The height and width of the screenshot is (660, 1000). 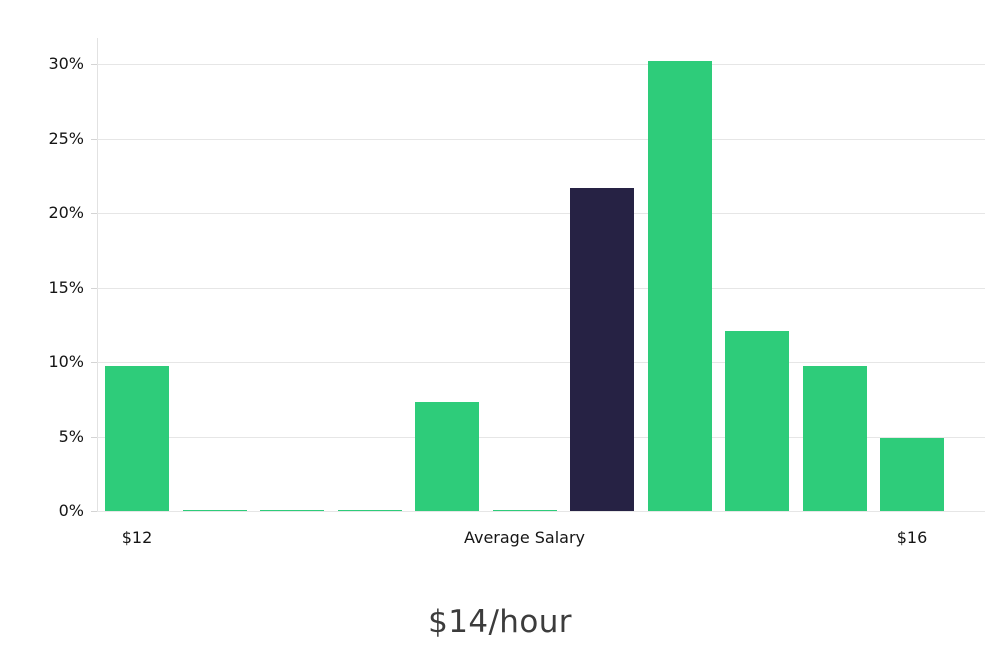 I want to click on y-tick-label: 15%, so click(x=66, y=287).